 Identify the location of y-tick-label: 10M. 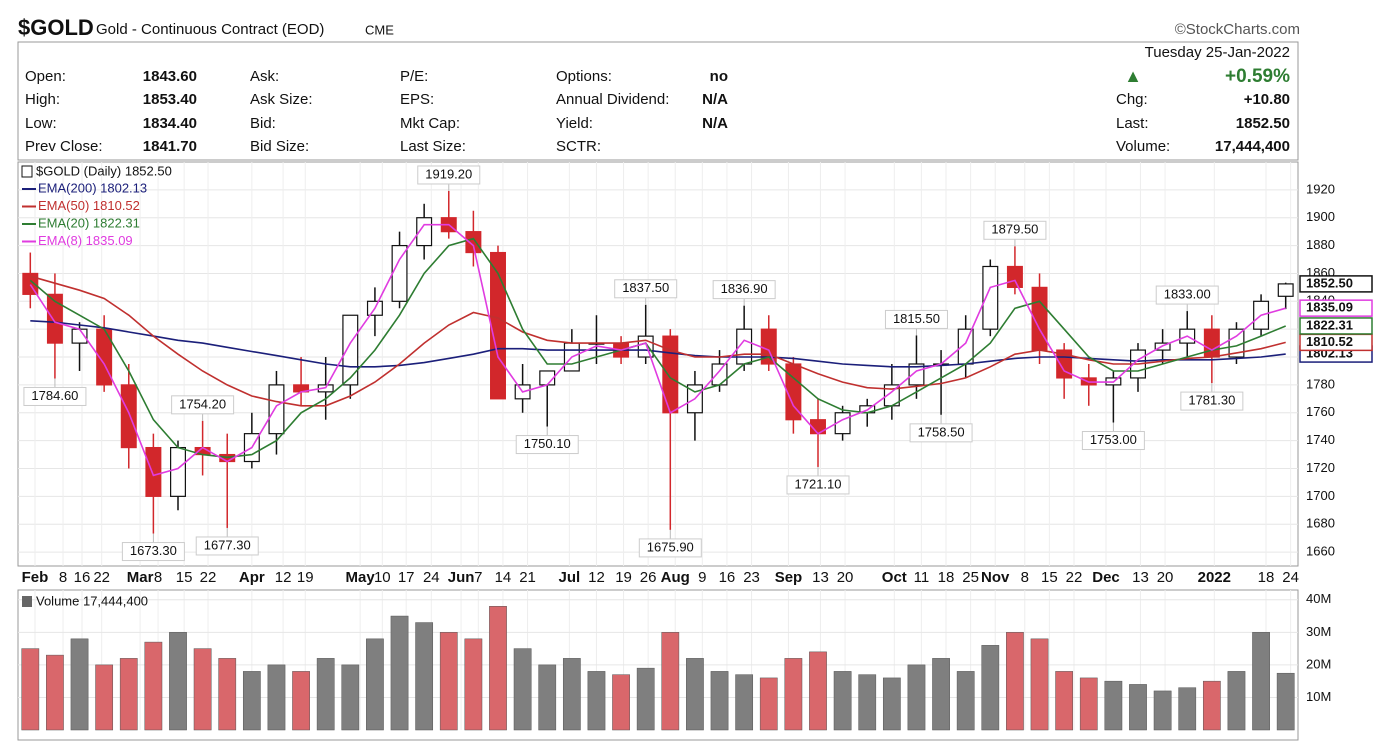
(1318, 696).